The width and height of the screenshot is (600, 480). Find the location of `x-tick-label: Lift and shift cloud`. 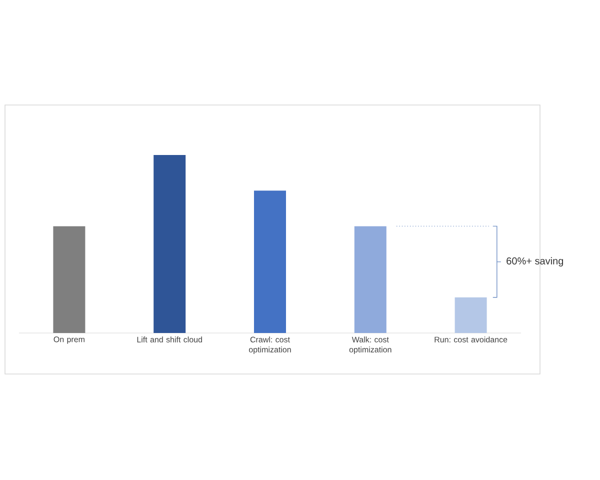

x-tick-label: Lift and shift cloud is located at coordinates (169, 339).